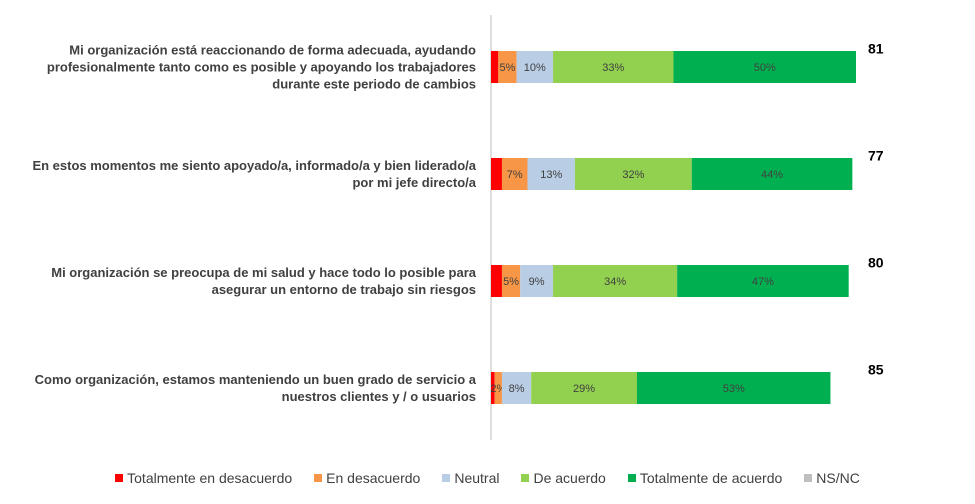 This screenshot has height=504, width=975. I want to click on data-label: 32%, so click(633, 175).